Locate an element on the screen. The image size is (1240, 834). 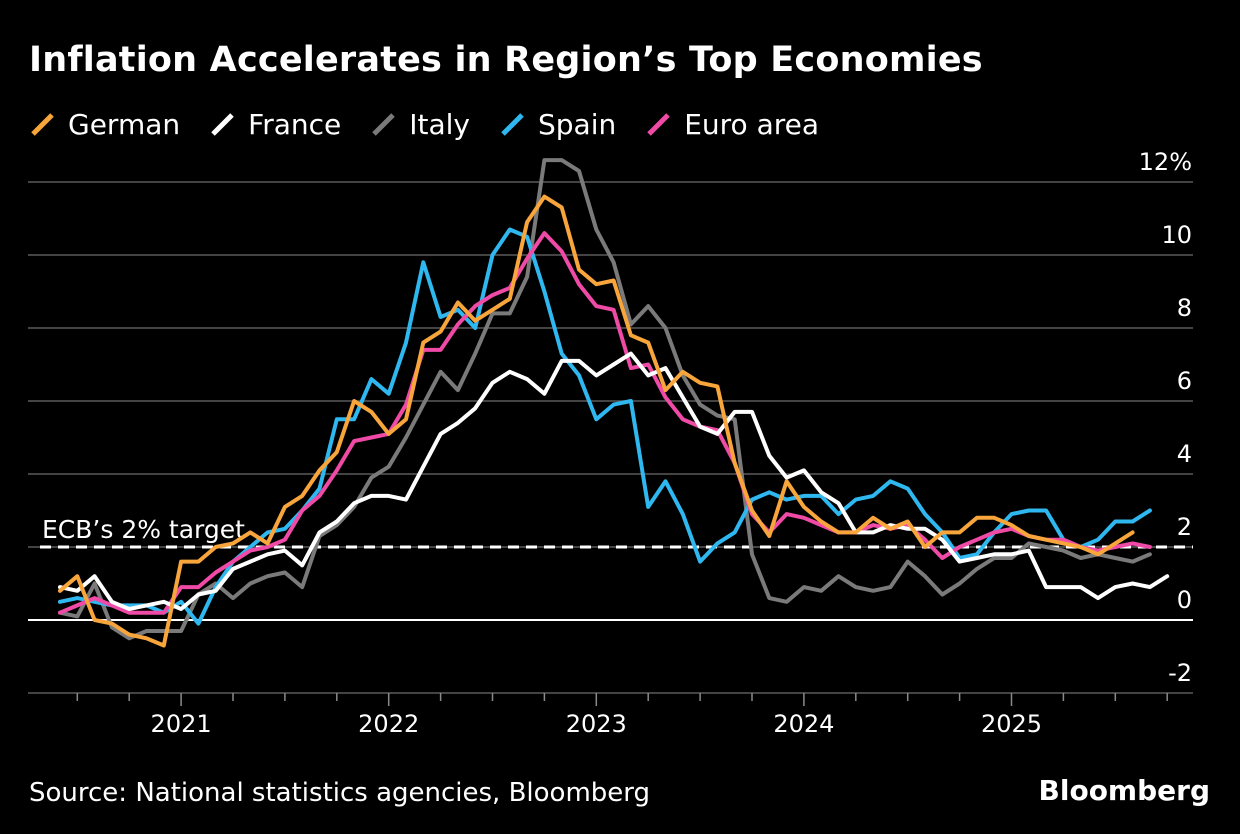
legend-item-france: France is located at coordinates (275, 124).